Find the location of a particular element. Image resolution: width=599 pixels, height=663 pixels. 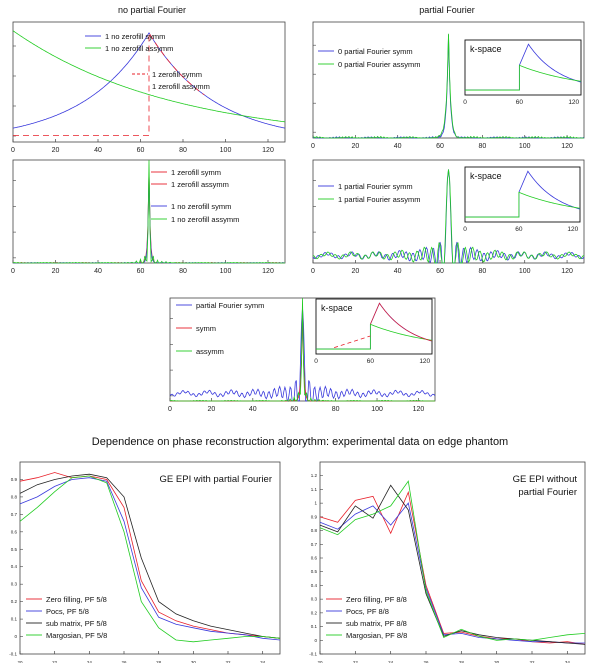

legend-label: 1 partial Fourier symm is located at coordinates (375, 186).